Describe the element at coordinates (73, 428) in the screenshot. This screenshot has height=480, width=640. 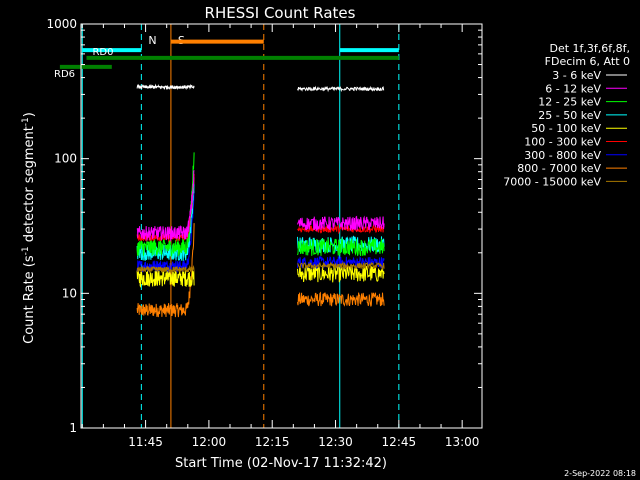
I see `y-tick-label-1: 1` at that location.